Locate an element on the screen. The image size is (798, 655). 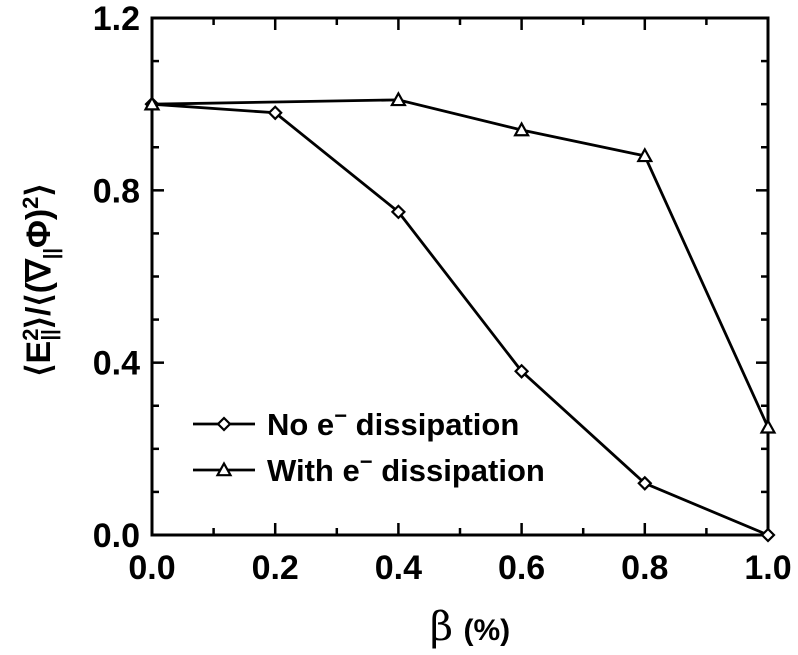
legend-label: No e− dissipation is located at coordinates (393, 422).